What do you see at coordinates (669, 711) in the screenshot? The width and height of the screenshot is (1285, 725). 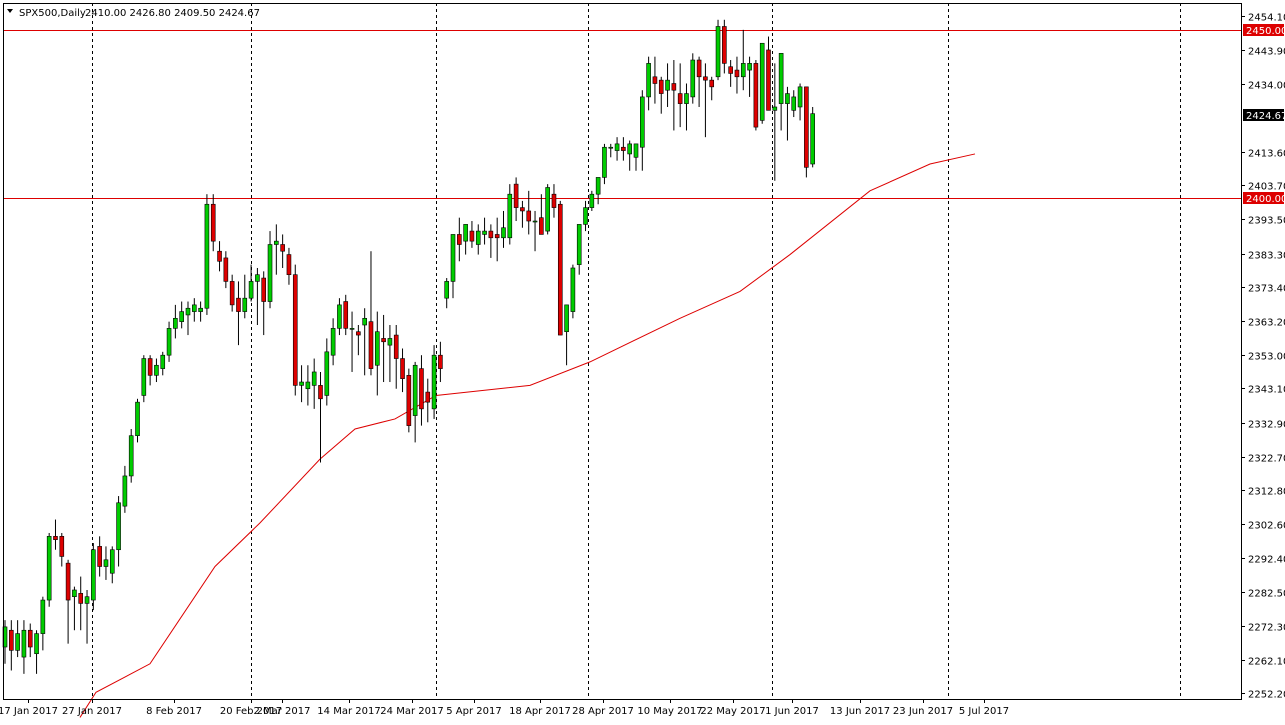 I see `x-tick-label: 10 May 2017` at bounding box center [669, 711].